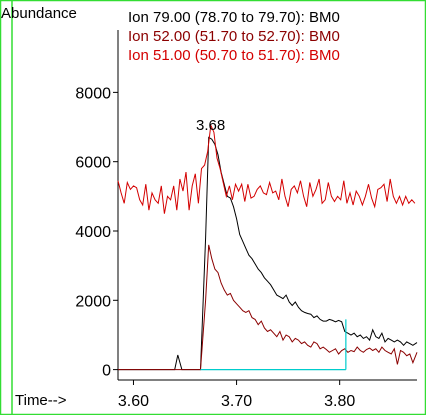  What do you see at coordinates (339, 401) in the screenshot?
I see `x-tick-label: 3.80` at bounding box center [339, 401].